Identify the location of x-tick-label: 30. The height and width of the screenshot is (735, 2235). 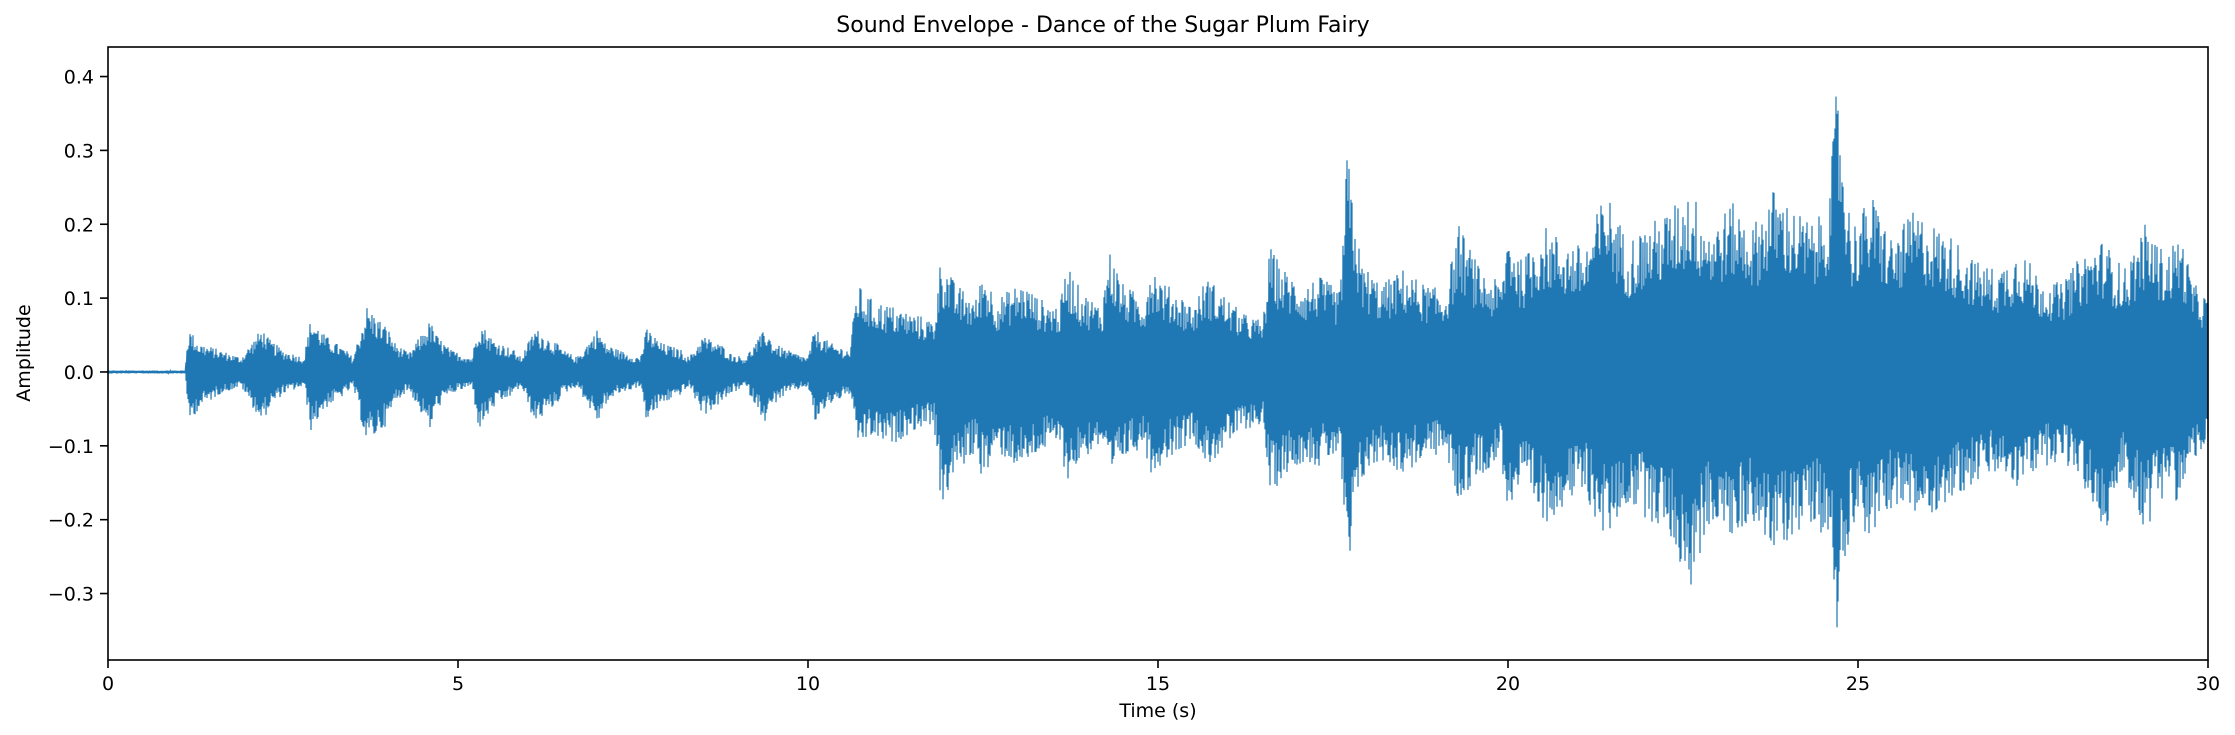
(2208, 684).